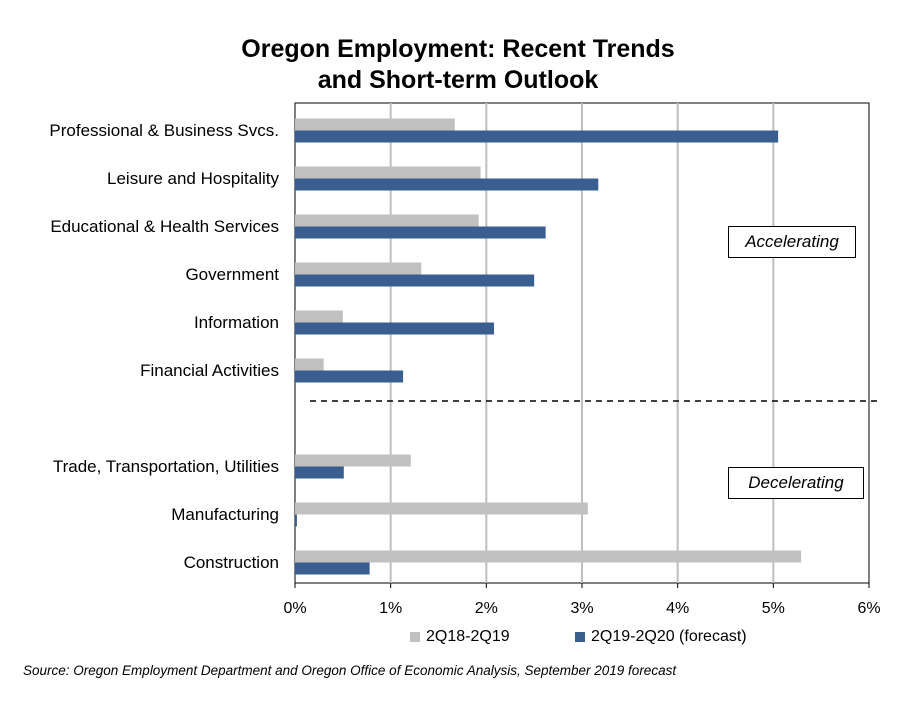 This screenshot has height=722, width=916. I want to click on category-label: Trade, Transportation, Utilities, so click(166, 466).